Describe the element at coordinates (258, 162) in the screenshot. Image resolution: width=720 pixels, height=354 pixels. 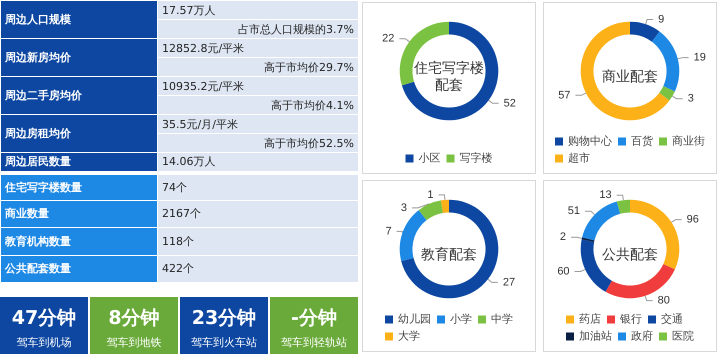
I see `text: 14.06万人` at that location.